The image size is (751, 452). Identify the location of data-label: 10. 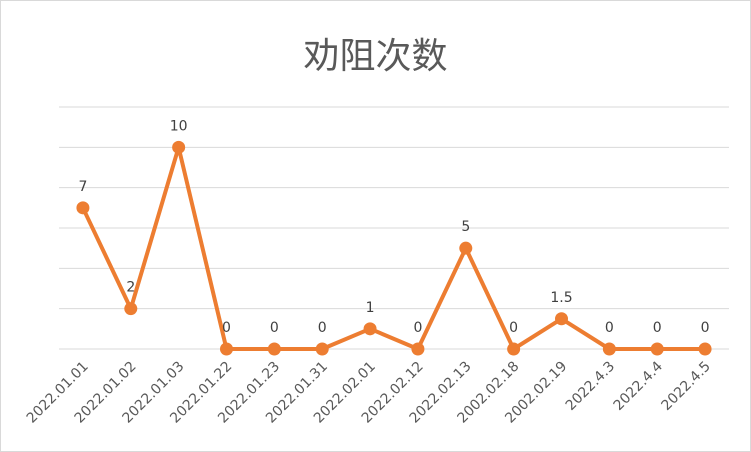
(179, 126).